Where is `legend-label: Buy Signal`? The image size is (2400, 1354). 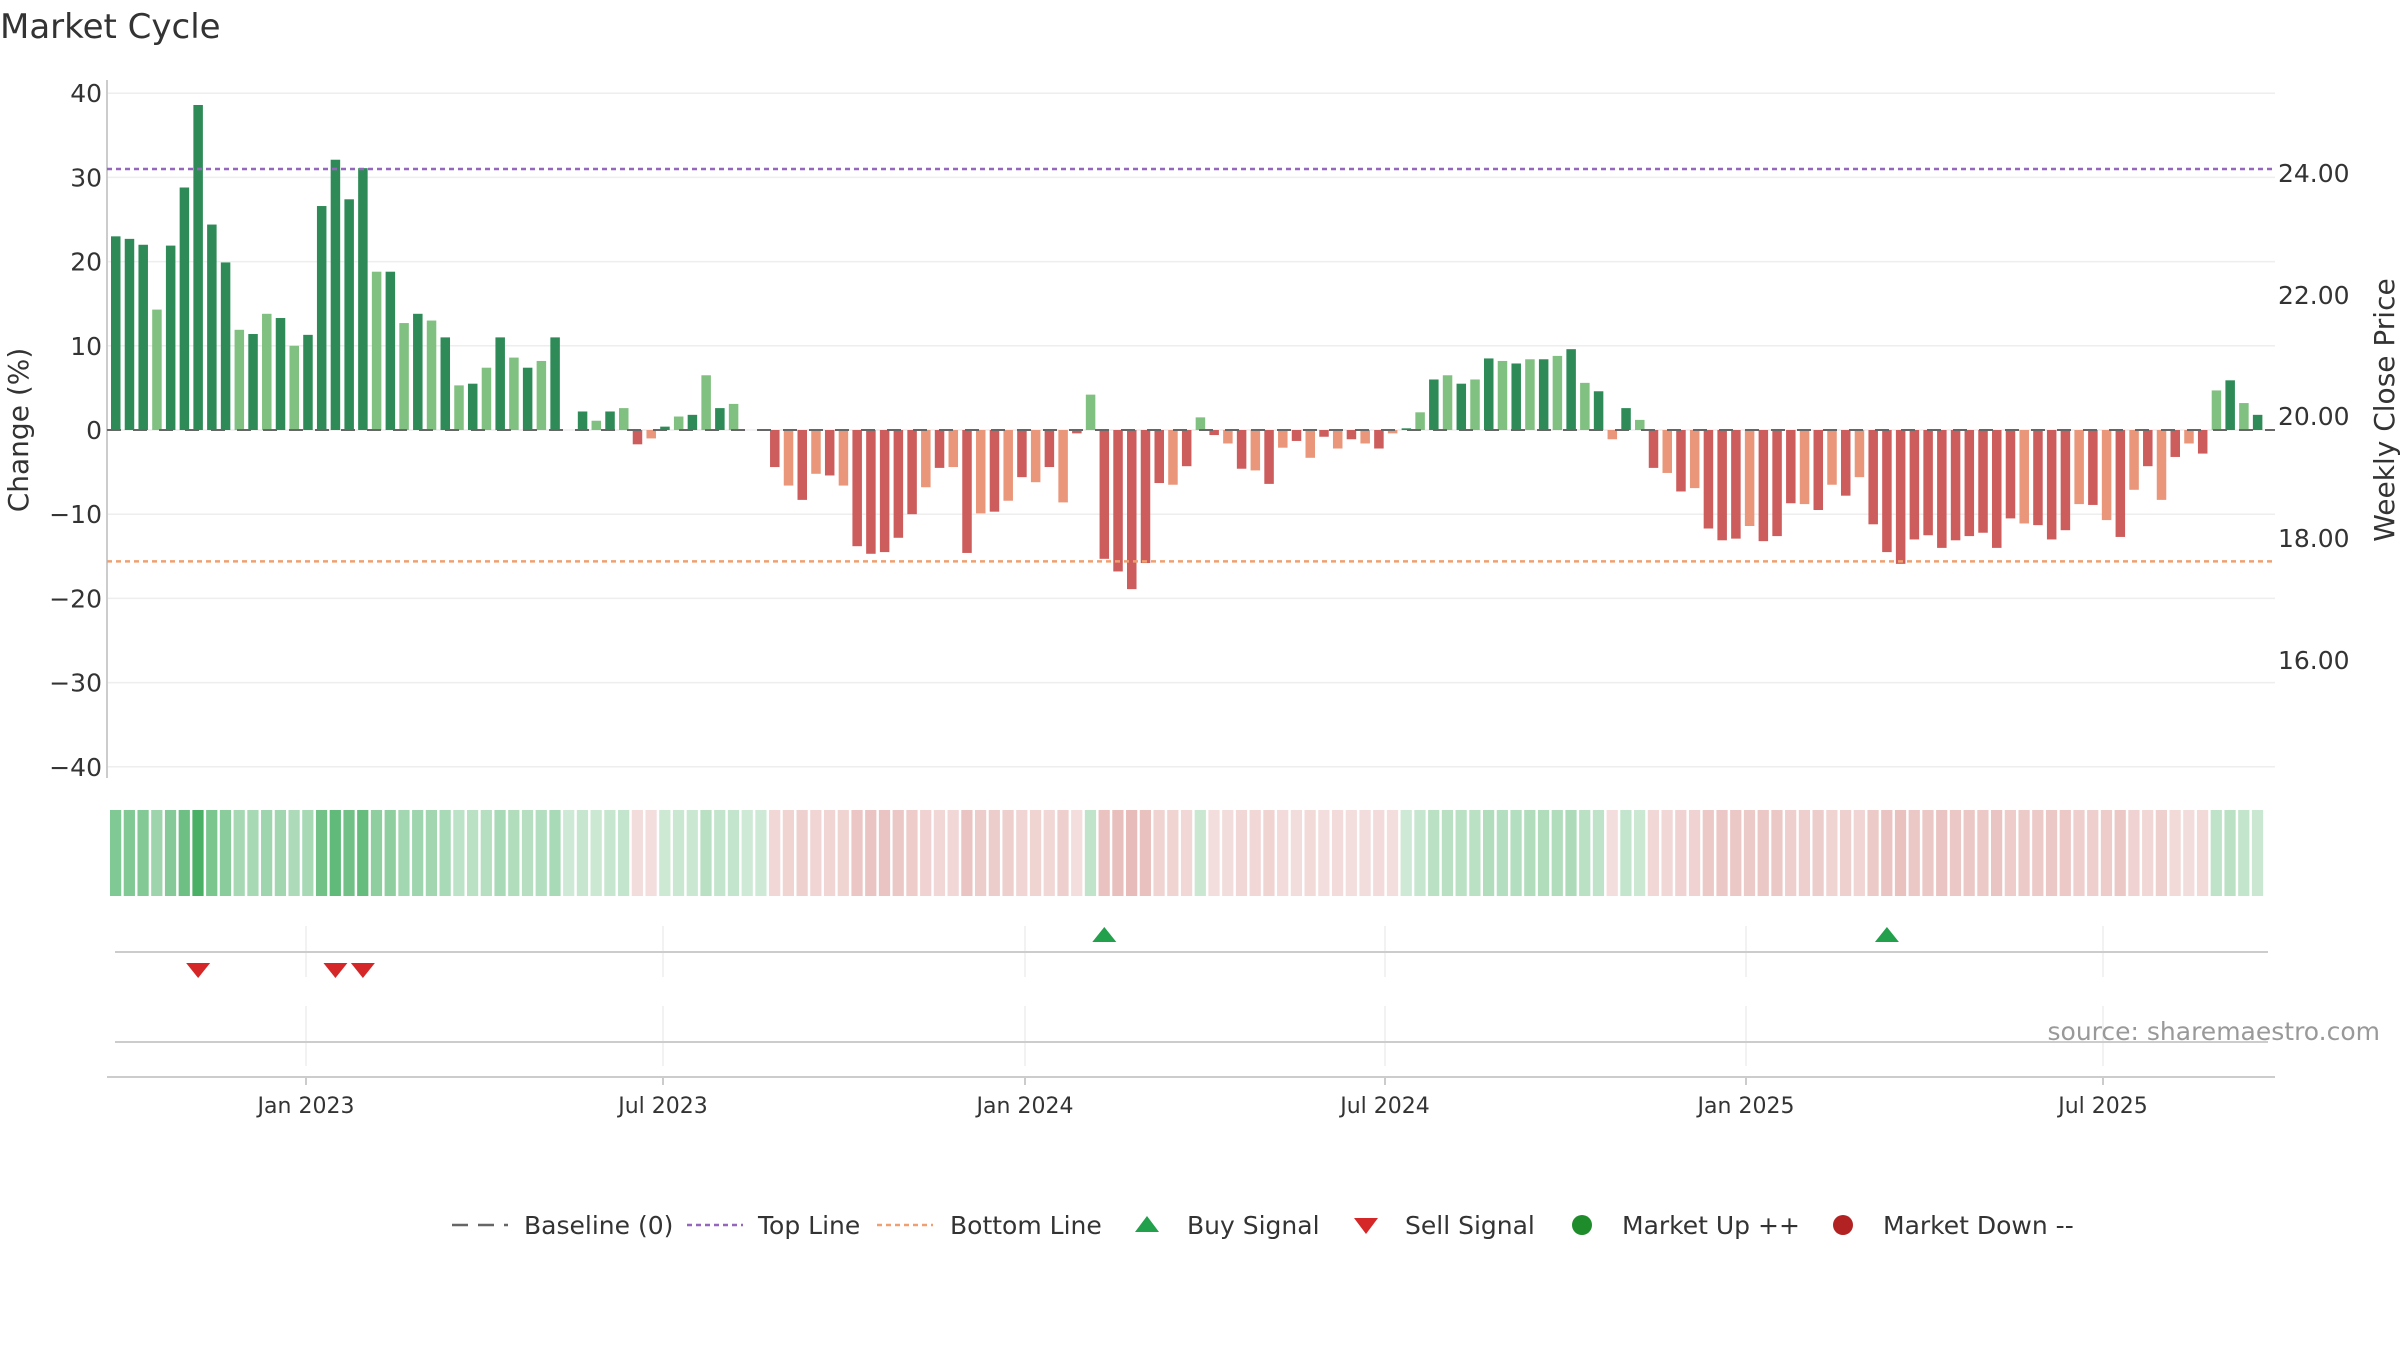
legend-label: Buy Signal is located at coordinates (1253, 1225).